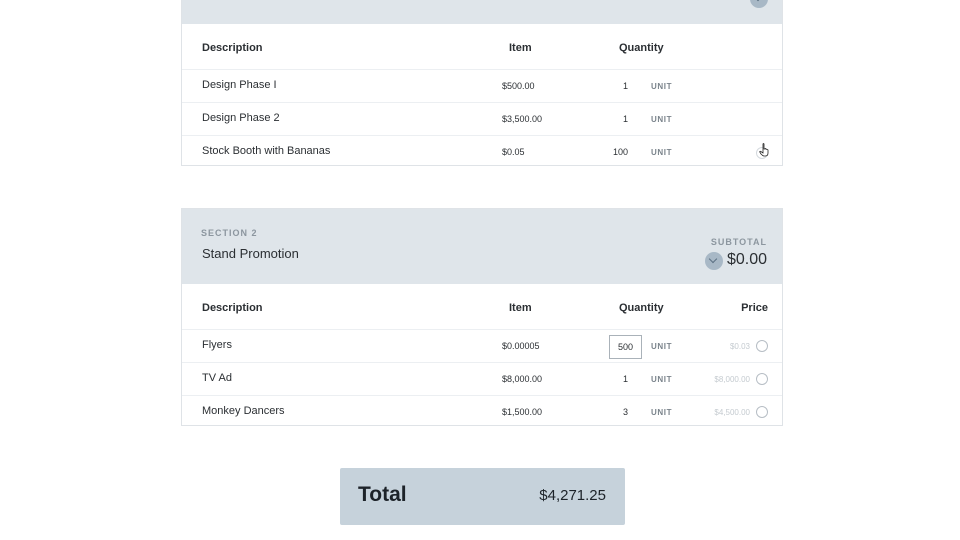 The image size is (960, 540). Describe the element at coordinates (239, 85) in the screenshot. I see `row-description: Design Phase I` at that location.